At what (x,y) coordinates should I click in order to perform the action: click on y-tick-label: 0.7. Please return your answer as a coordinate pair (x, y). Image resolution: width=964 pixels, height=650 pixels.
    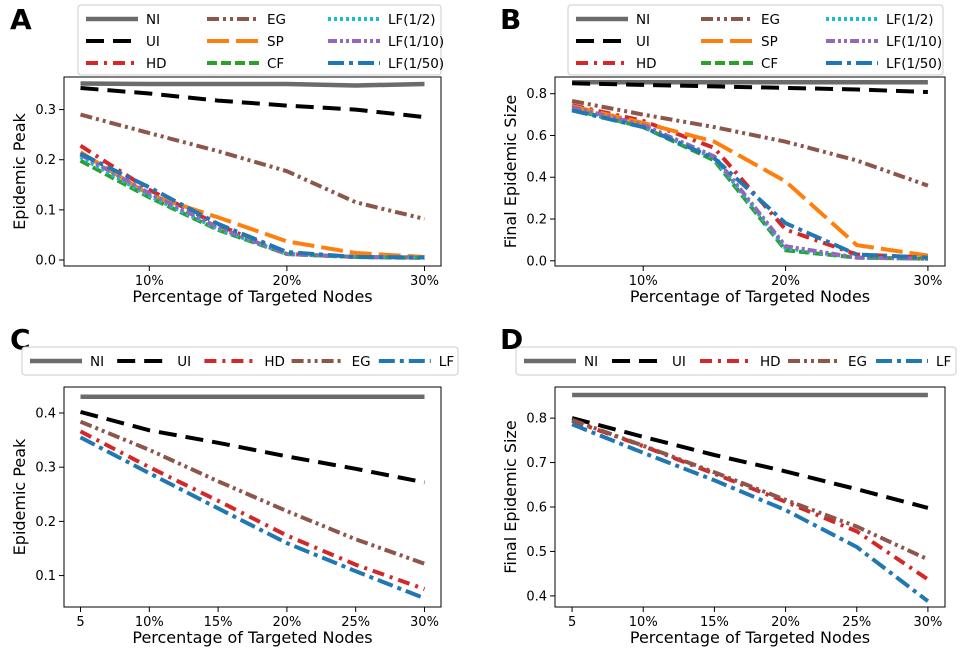
    Looking at the image, I should click on (536, 463).